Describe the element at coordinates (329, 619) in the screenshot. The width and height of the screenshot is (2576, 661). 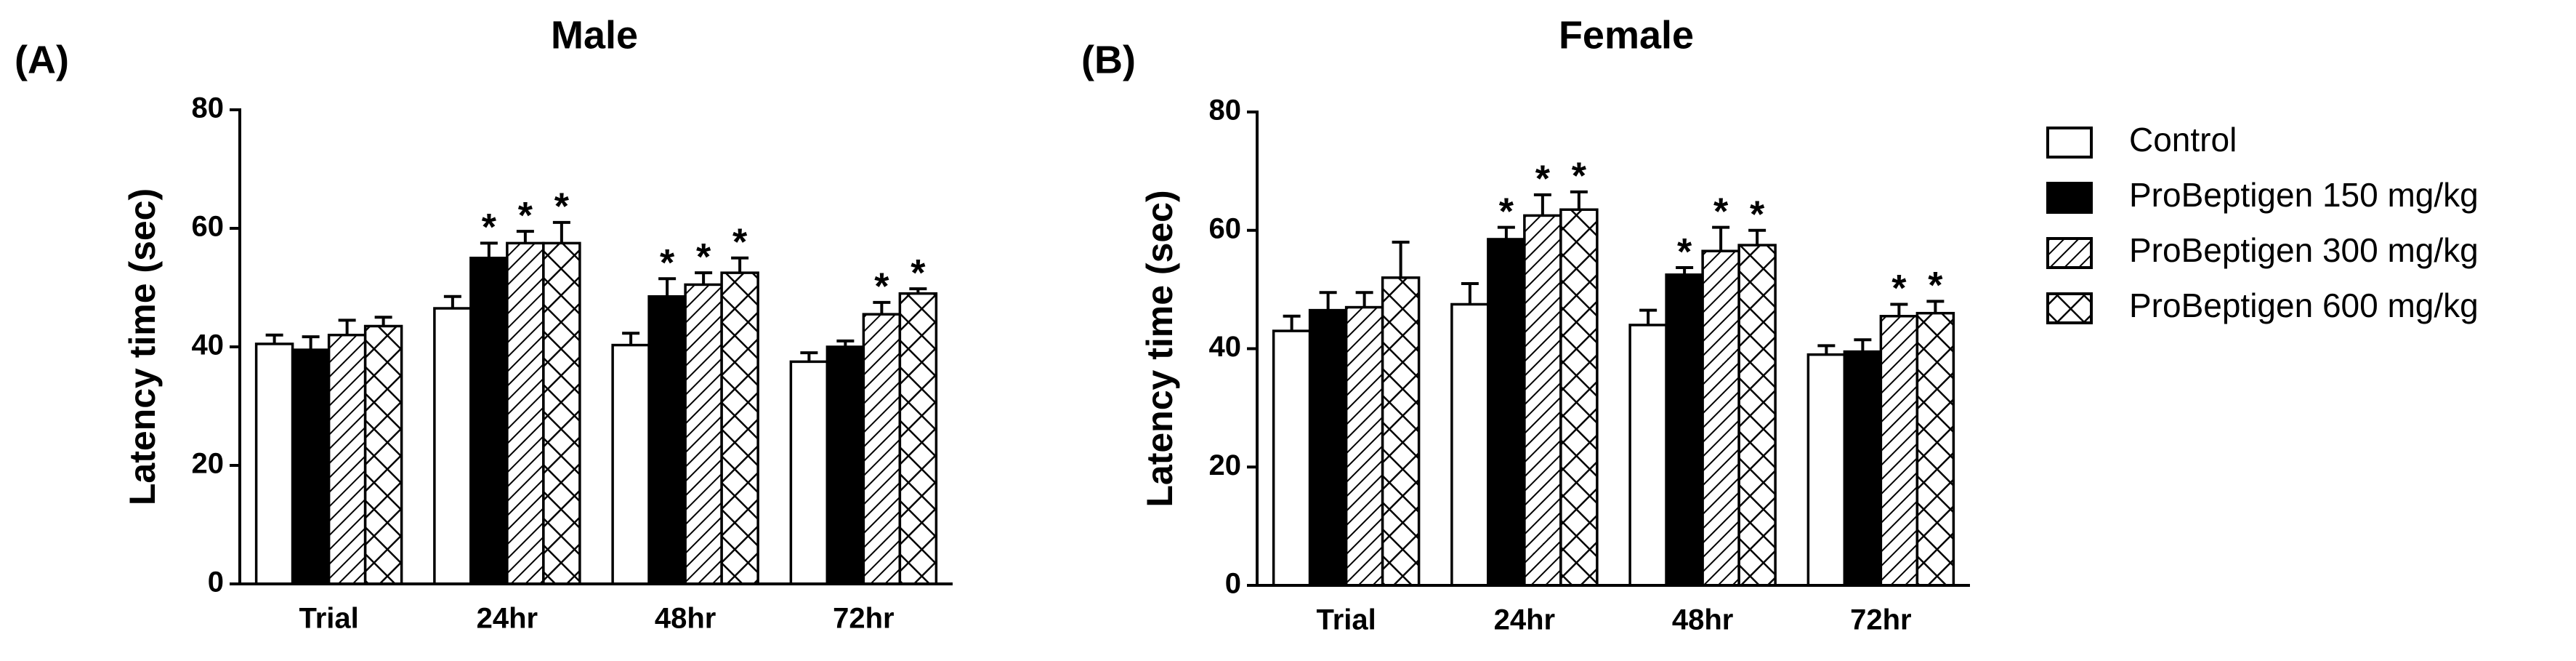
I see `x-tick-label: Trial` at that location.